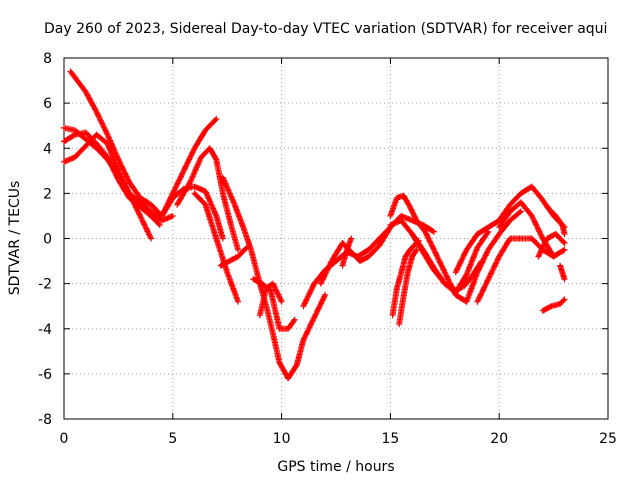 The height and width of the screenshot is (480, 640). What do you see at coordinates (15, 238) in the screenshot?
I see `y-axis-label: SDTVAR / TECUs` at bounding box center [15, 238].